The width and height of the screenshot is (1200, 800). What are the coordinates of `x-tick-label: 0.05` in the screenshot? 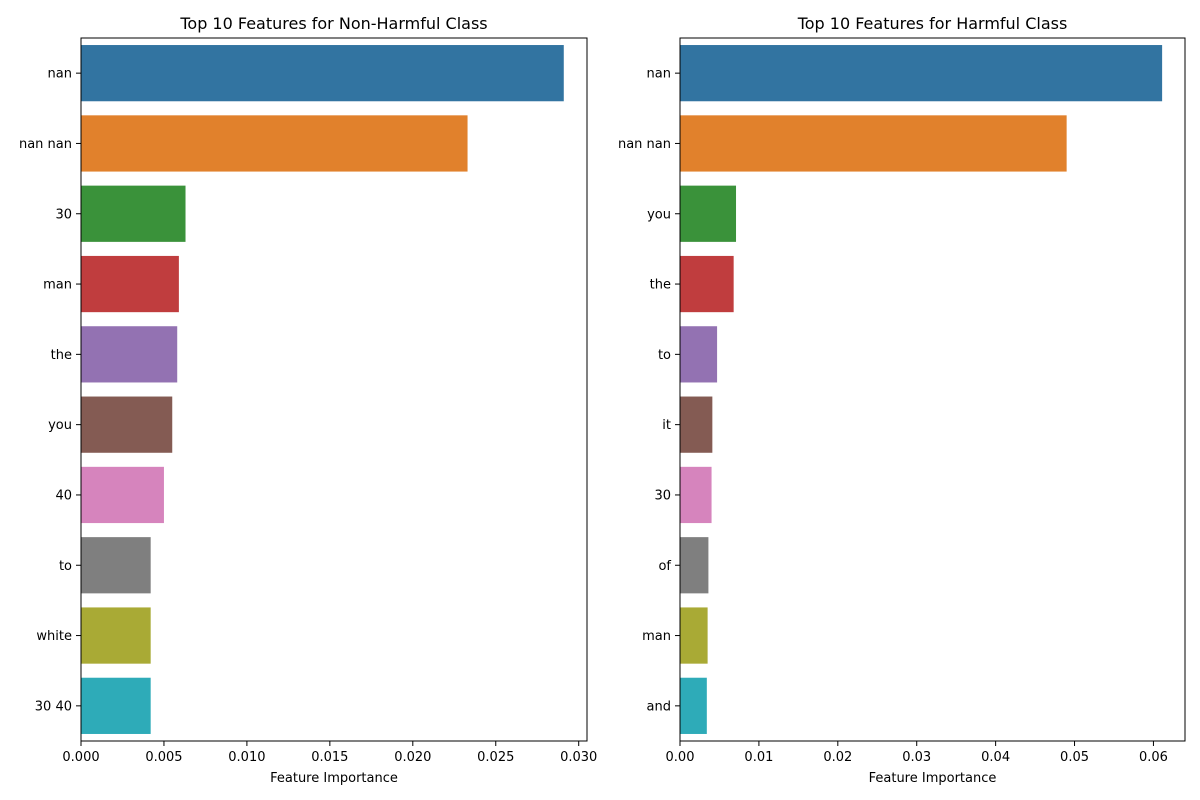 It's located at (1074, 757).